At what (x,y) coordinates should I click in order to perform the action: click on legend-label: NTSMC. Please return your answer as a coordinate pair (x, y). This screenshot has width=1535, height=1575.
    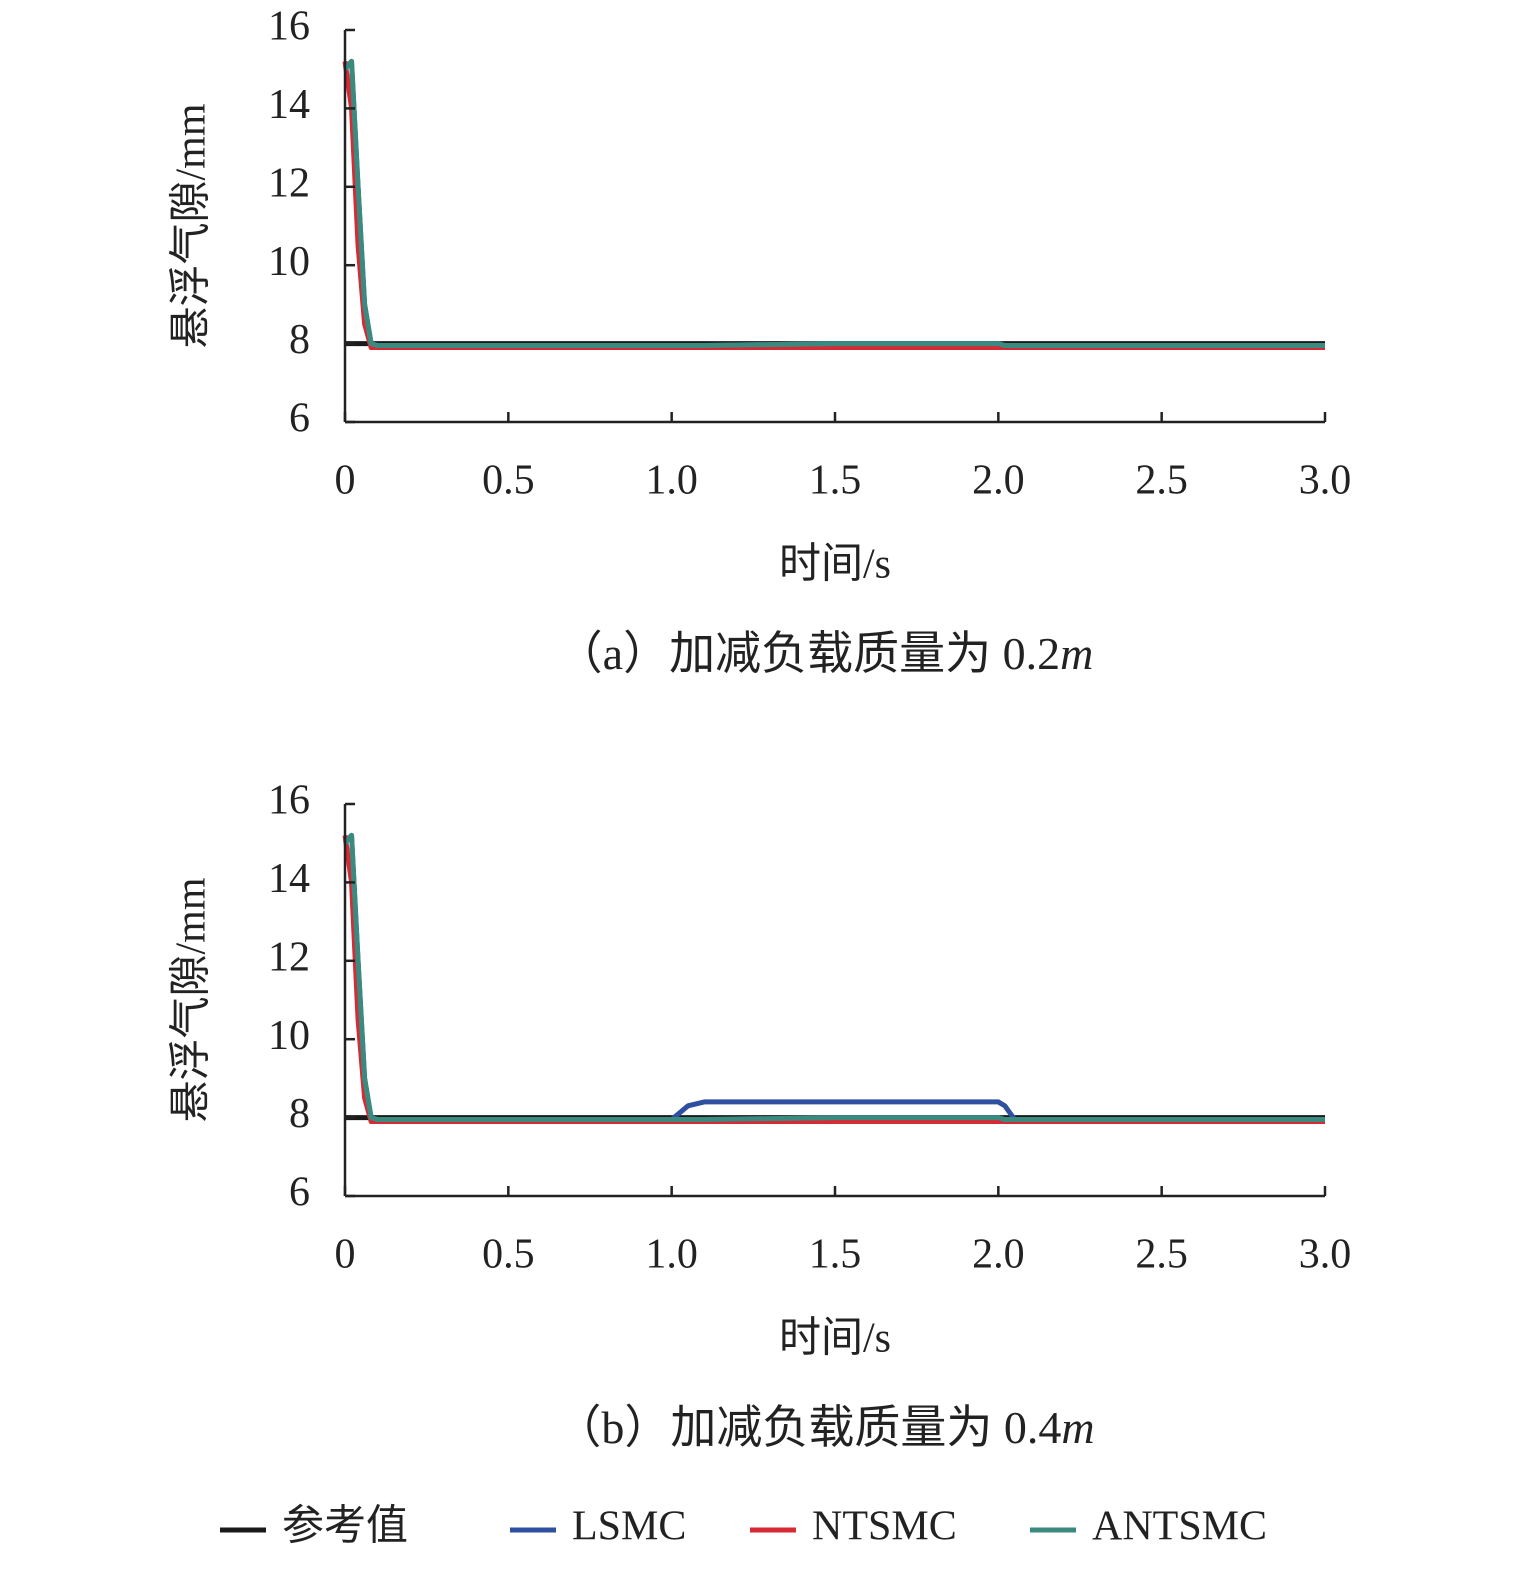
    Looking at the image, I should click on (884, 1527).